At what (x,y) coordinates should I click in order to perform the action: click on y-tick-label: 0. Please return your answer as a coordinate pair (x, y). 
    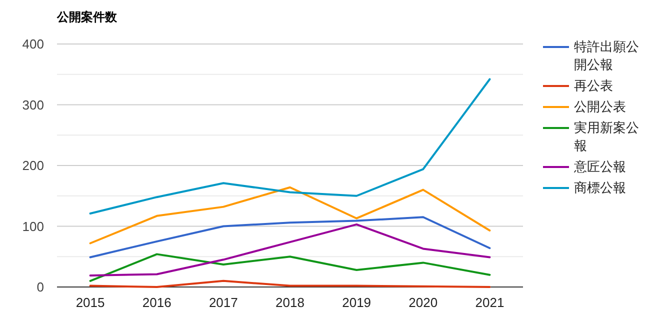
    Looking at the image, I should click on (40, 287).